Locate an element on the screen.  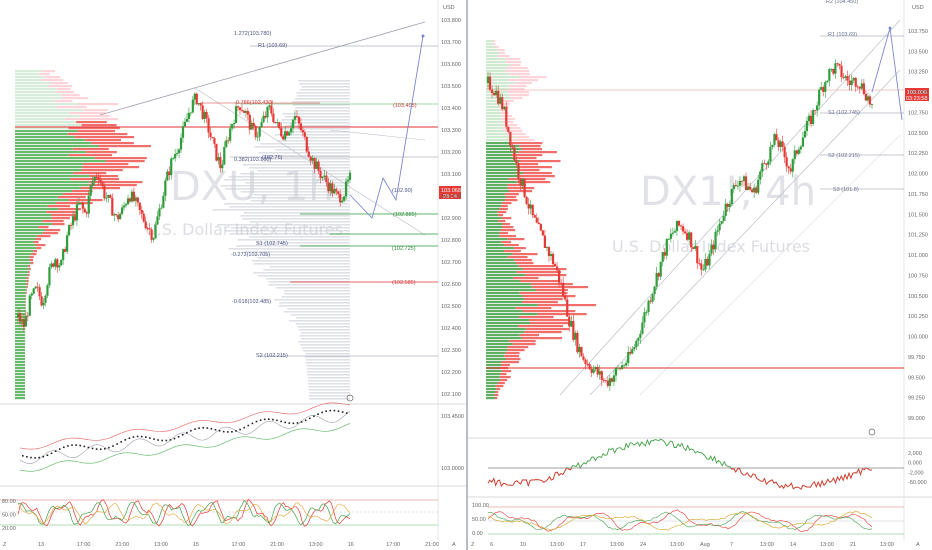
right-time-tick: 14 is located at coordinates (793, 545).